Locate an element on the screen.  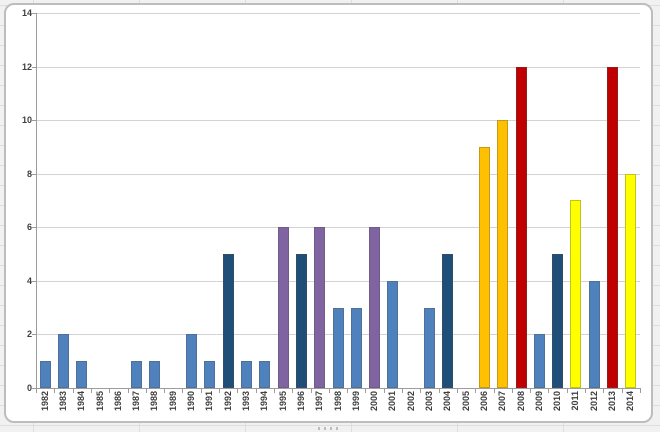
x-label-2007: 2007 is located at coordinates (502, 401).